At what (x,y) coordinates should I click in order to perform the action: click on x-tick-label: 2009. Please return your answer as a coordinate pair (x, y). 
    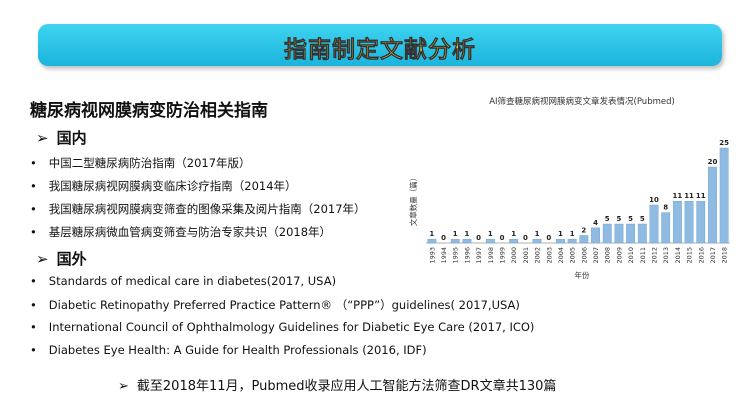
    Looking at the image, I should click on (619, 255).